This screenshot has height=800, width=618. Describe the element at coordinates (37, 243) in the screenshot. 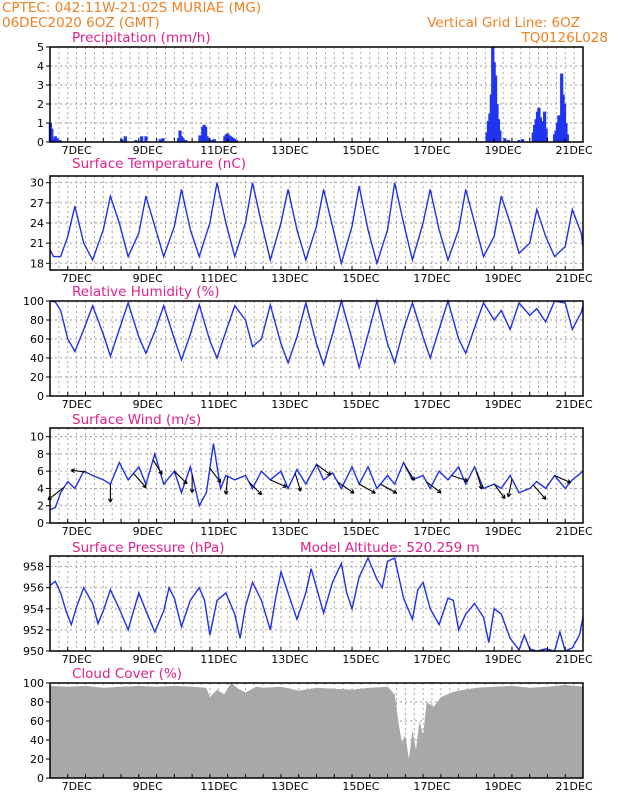

I see `temperature-ytick-label: 21` at that location.